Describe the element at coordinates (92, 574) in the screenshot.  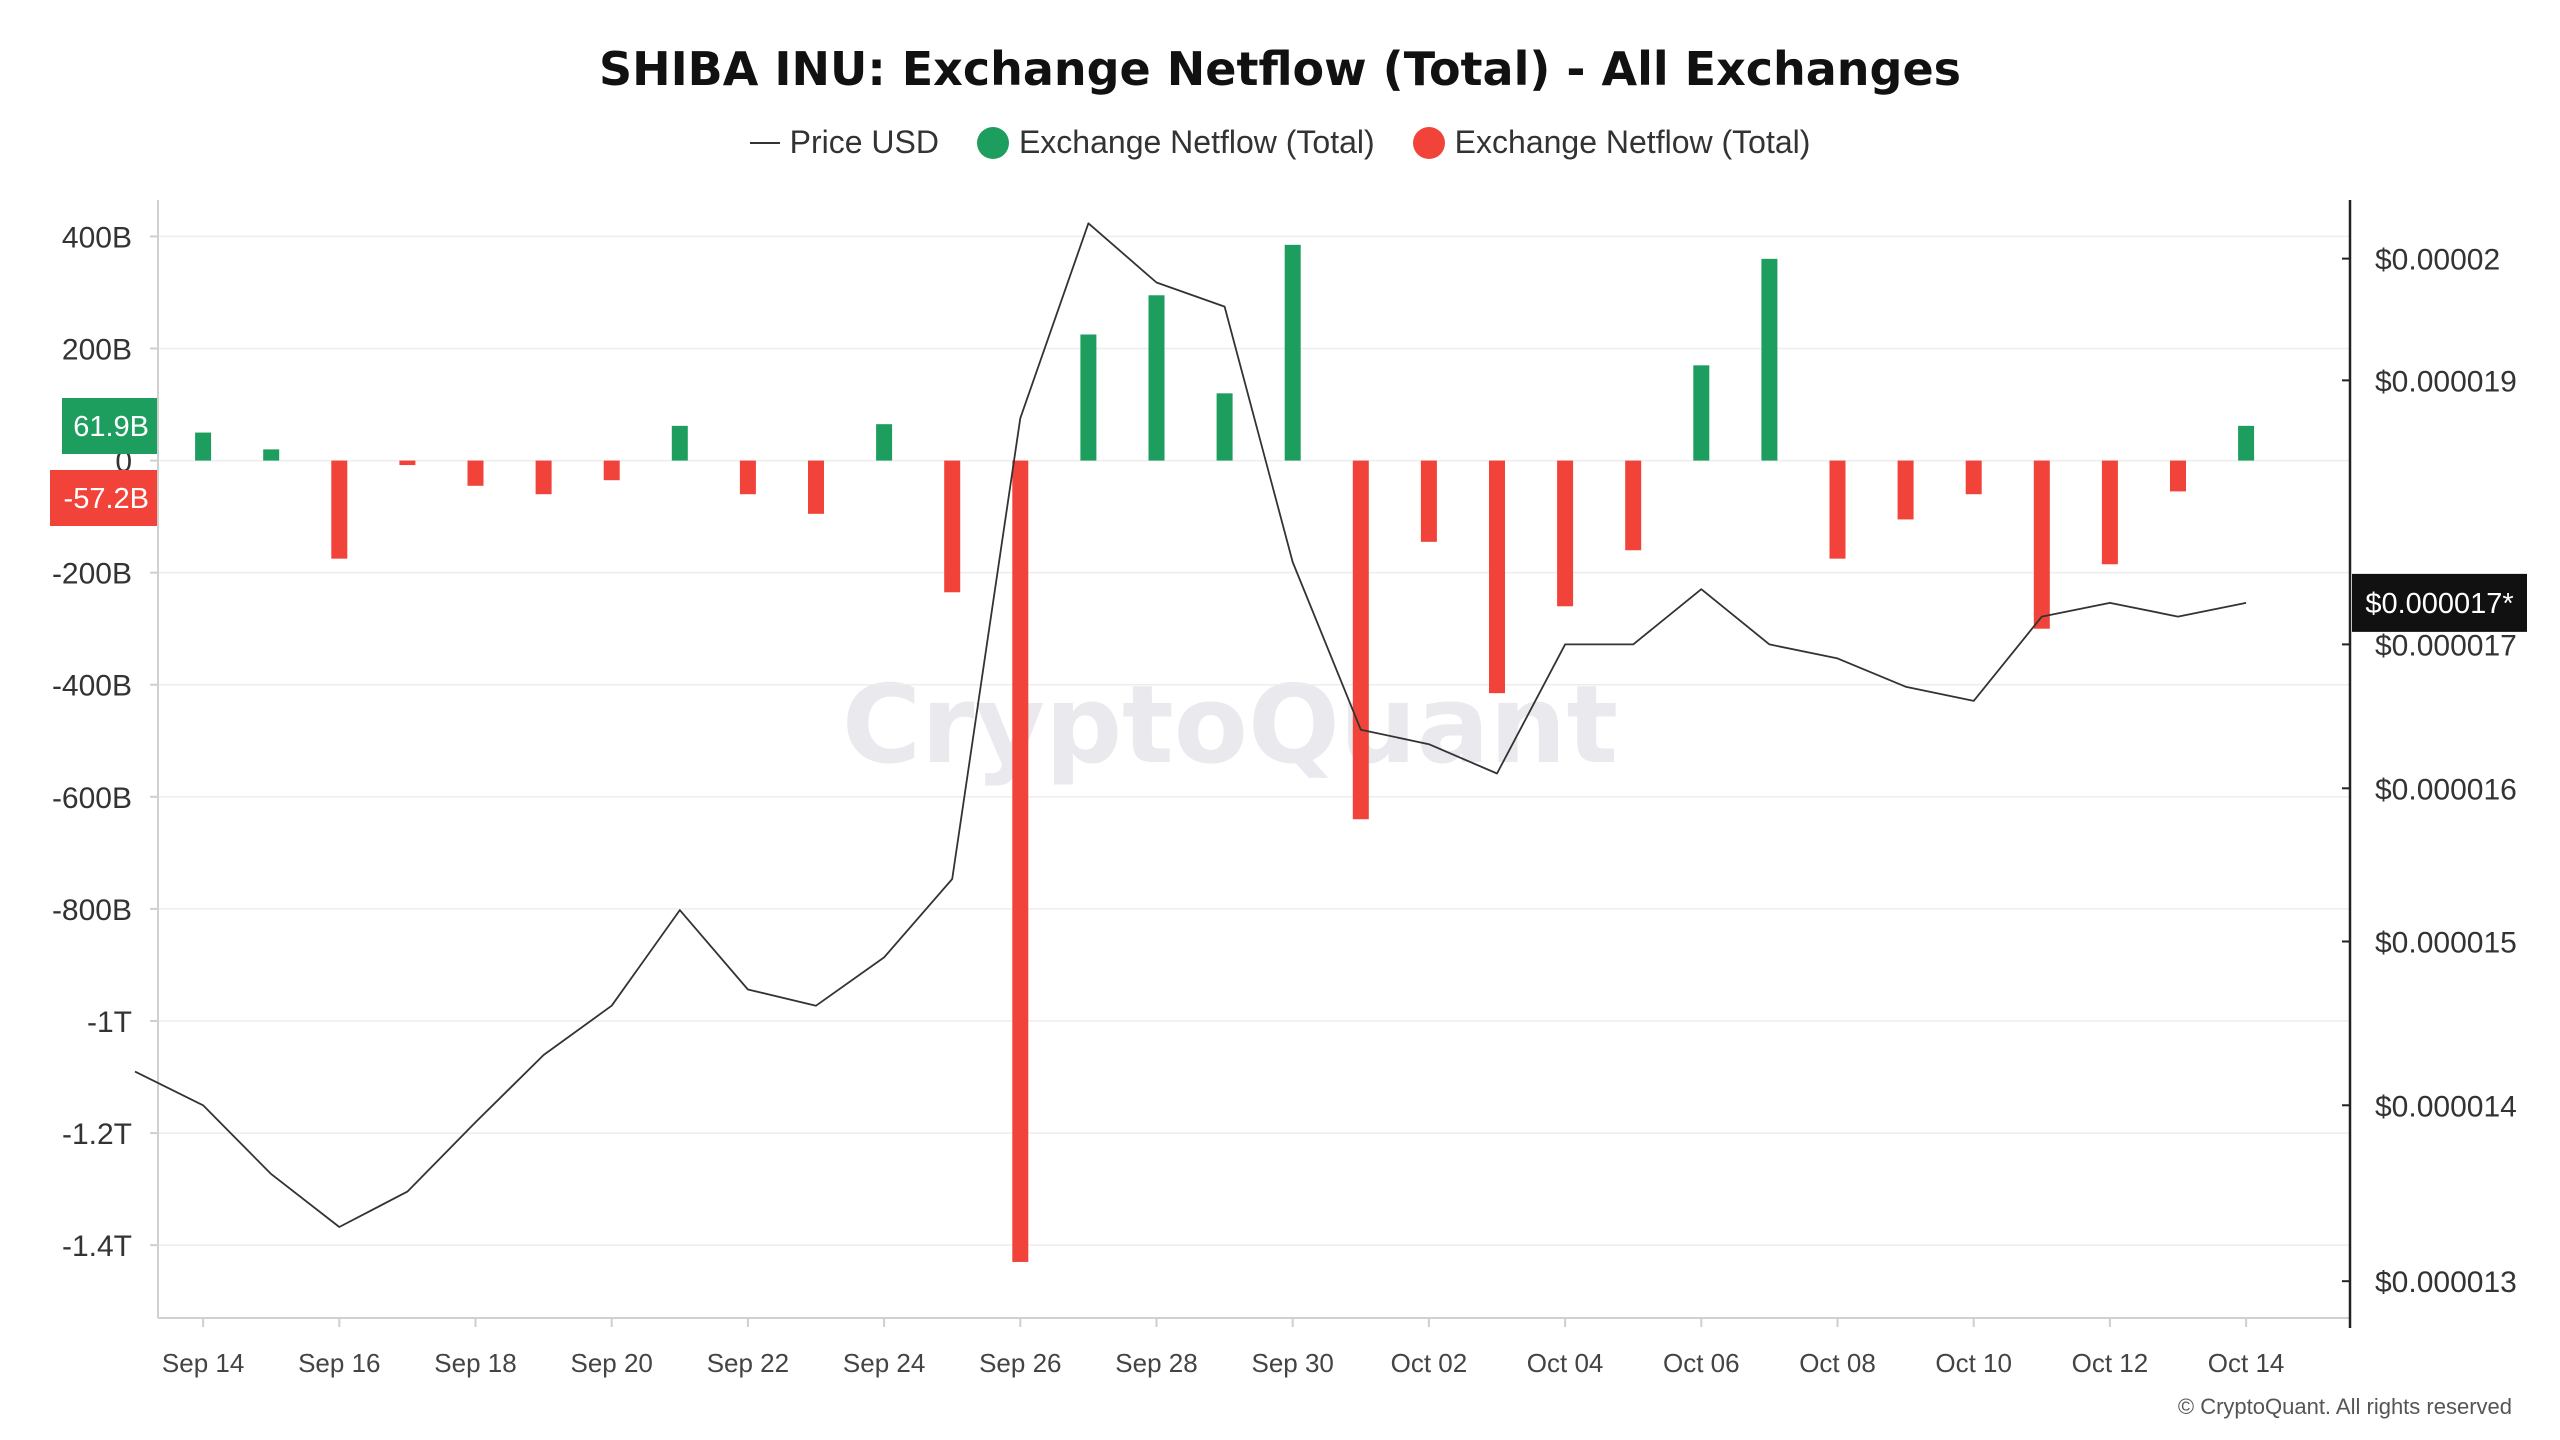
I see `left-y-tick-label: -200B` at that location.